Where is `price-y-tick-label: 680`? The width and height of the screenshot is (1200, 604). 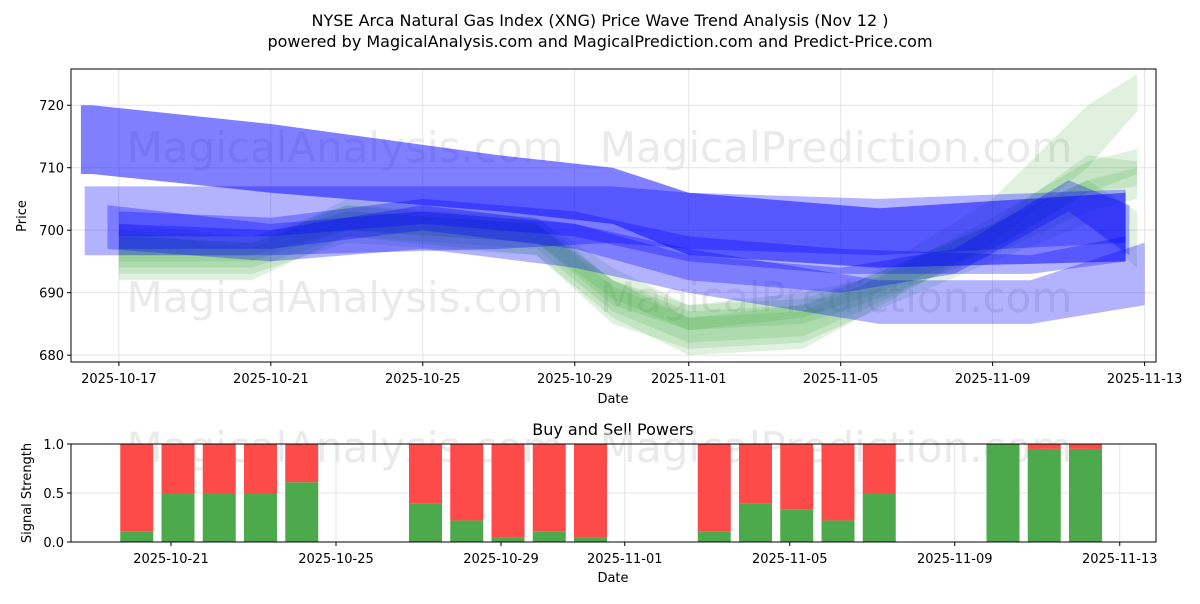 price-y-tick-label: 680 is located at coordinates (51, 356).